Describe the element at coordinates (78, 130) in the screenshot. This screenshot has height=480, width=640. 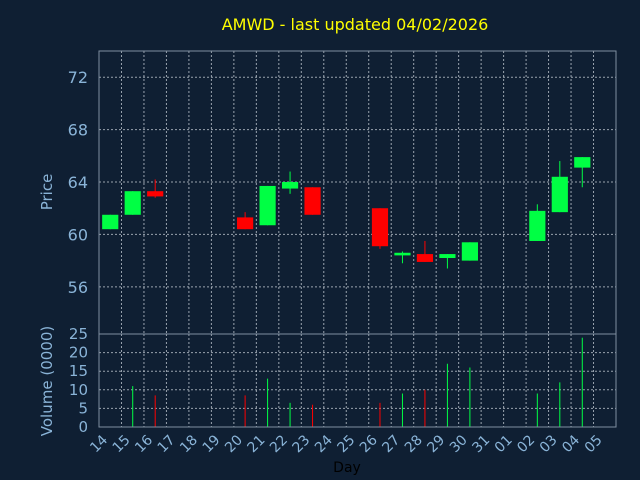
I see `price-tick-label: 68` at that location.